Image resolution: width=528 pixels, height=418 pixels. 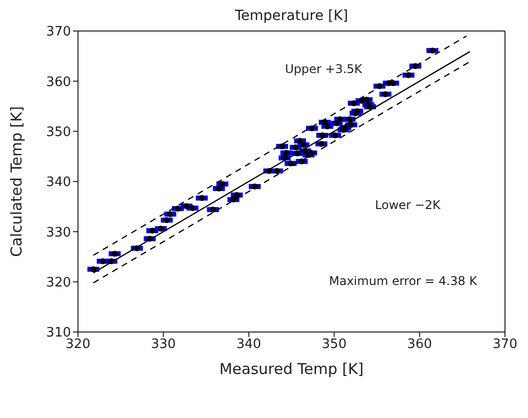 What do you see at coordinates (292, 16) in the screenshot?
I see `chart-title: Temperature [K]` at bounding box center [292, 16].